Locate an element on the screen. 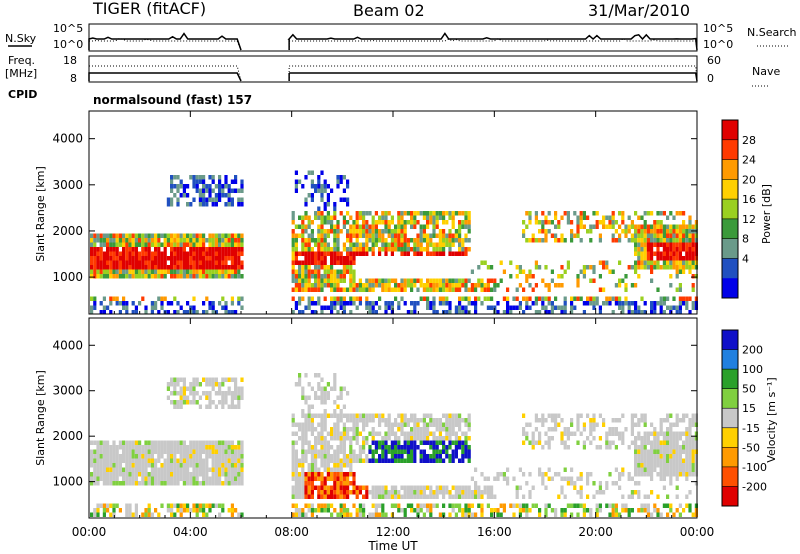  noise-panel: N.Sky 10^5 10^0 10^5 10^0 N.Search is located at coordinates (401, 37).